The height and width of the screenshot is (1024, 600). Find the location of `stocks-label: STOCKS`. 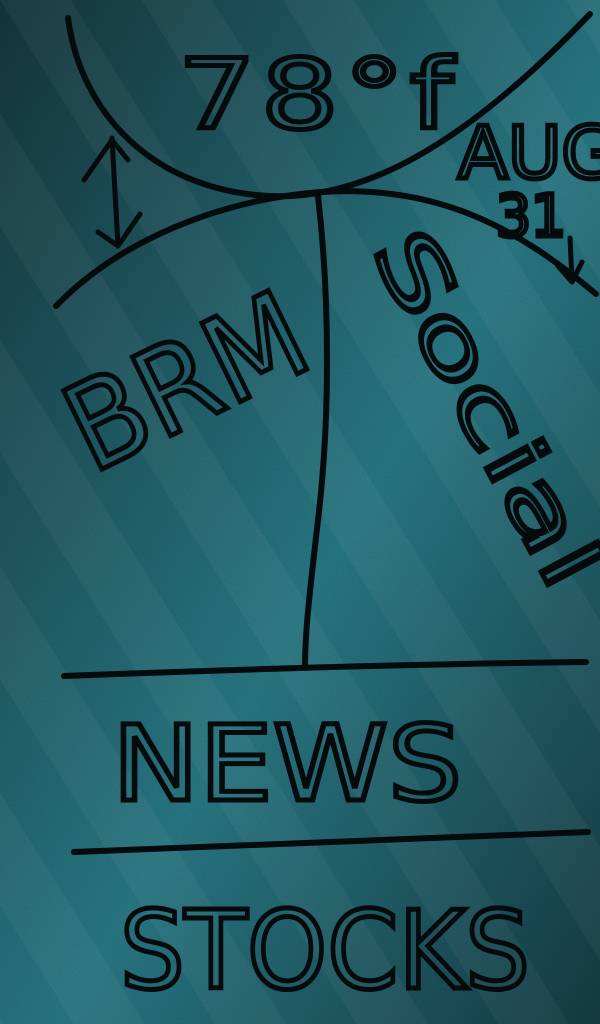

stocks-label: STOCKS is located at coordinates (325, 951).